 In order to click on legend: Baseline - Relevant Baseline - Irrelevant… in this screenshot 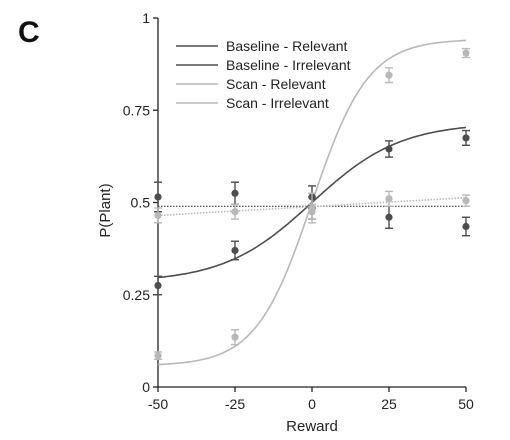, I will do `click(263, 74)`.